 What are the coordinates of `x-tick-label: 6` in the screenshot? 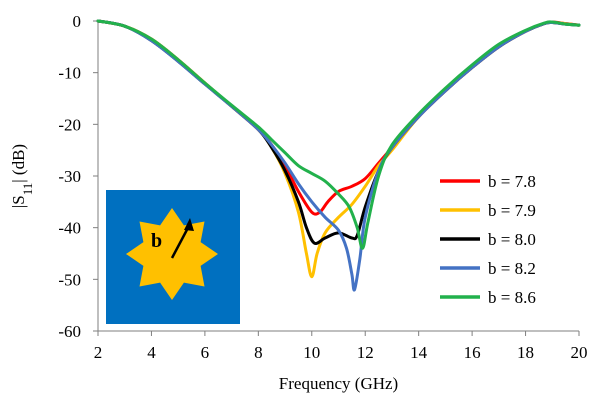 It's located at (205, 352).